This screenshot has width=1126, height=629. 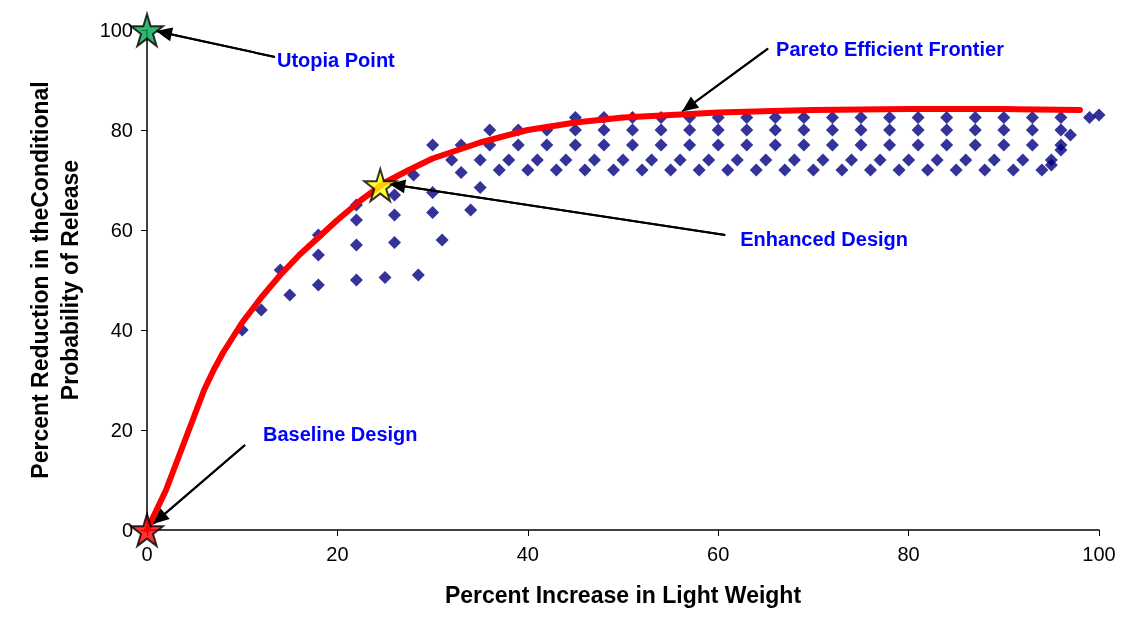 I want to click on y-tick-label: 60, so click(x=121, y=230).